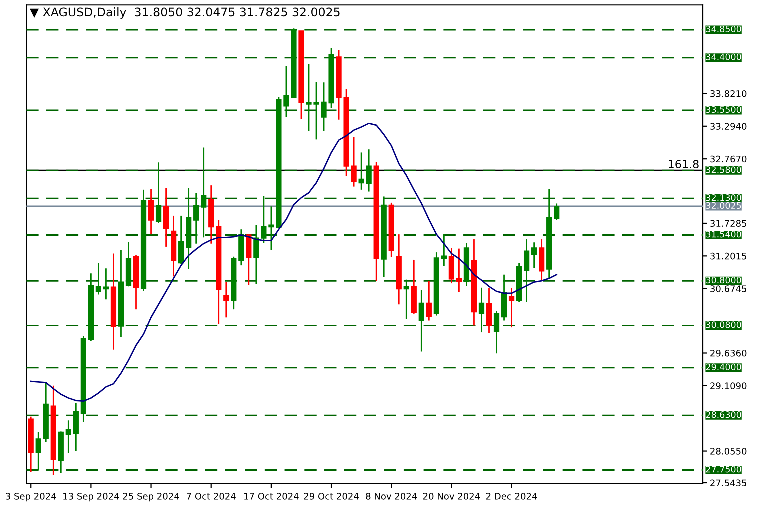 The image size is (760, 512). What do you see at coordinates (724, 206) in the screenshot?
I see `ref-line-label: 32.0025` at bounding box center [724, 206].